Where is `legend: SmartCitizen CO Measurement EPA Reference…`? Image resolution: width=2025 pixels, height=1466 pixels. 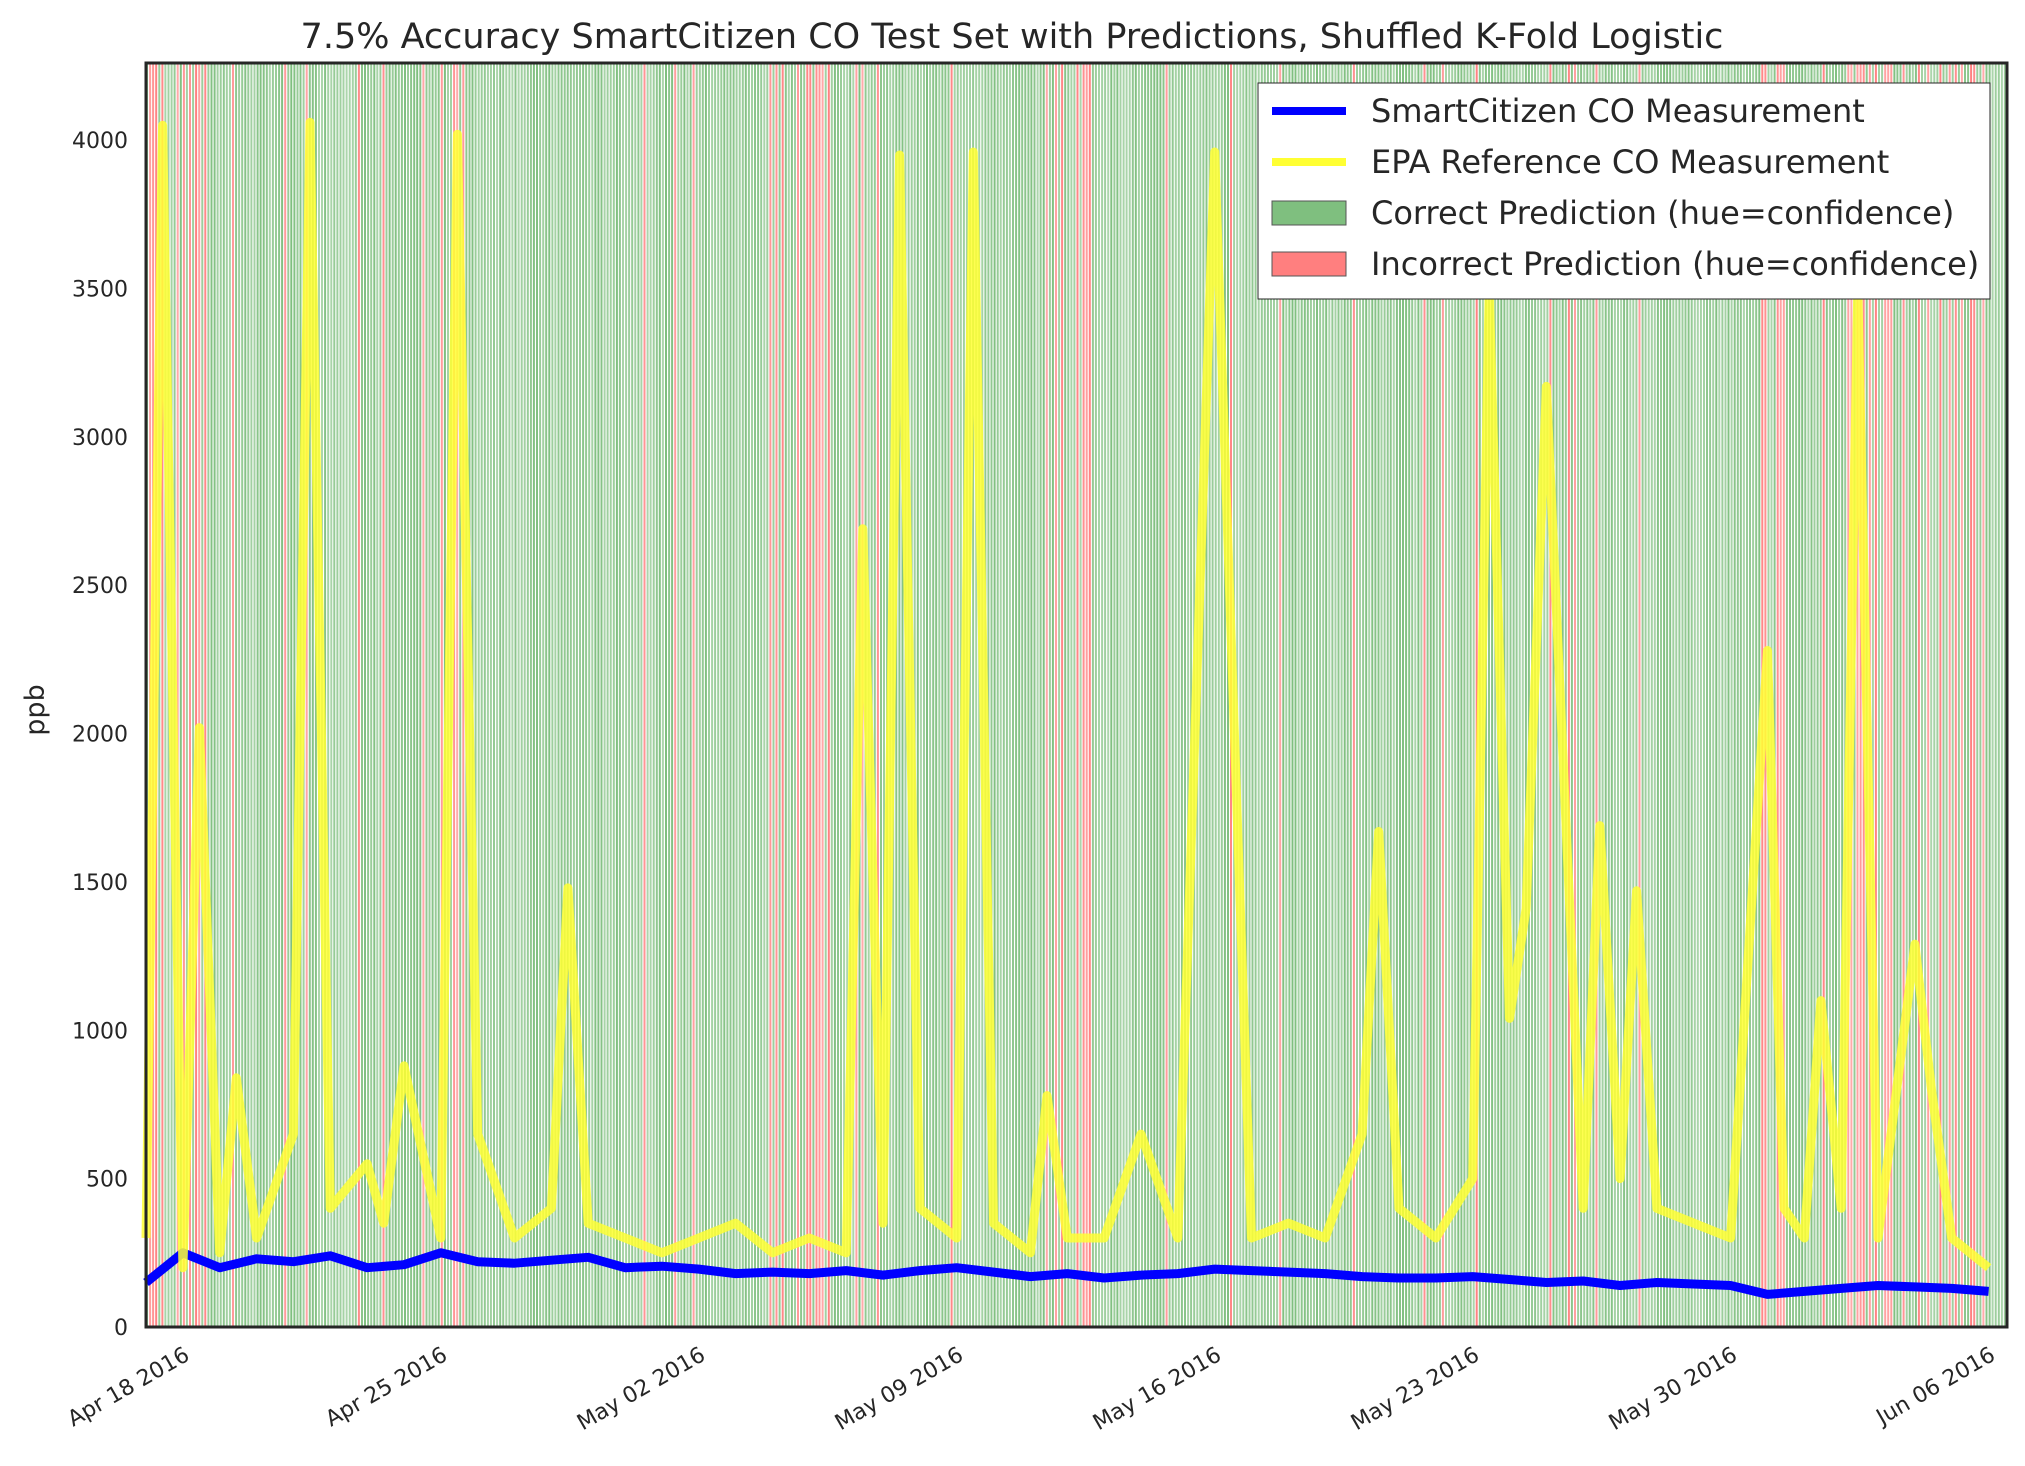 legend: SmartCitizen CO Measurement EPA Reference… is located at coordinates (1624, 191).